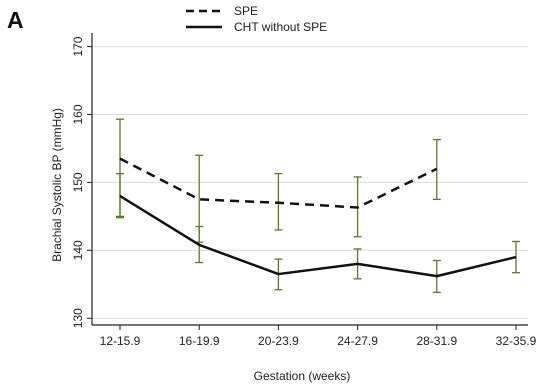 The image size is (553, 391). I want to click on x-tick-label-28-31.9: 28-31.9, so click(436, 341).